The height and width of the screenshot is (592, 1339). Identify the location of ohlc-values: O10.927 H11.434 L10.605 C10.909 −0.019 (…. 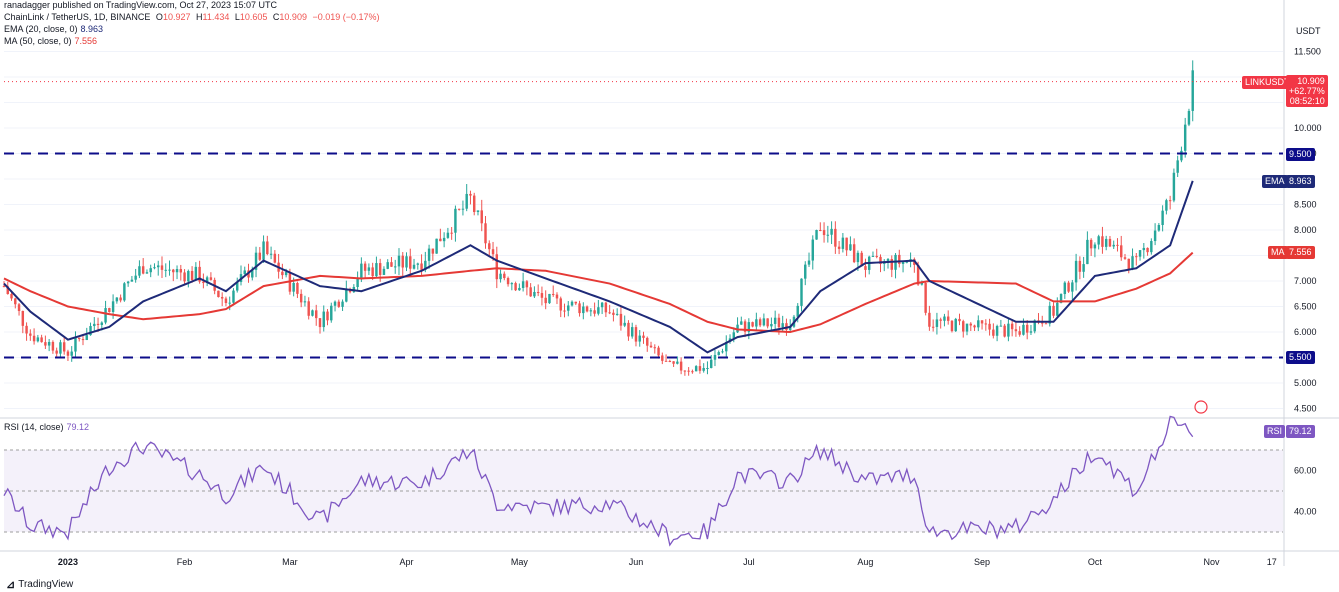
(267, 17).